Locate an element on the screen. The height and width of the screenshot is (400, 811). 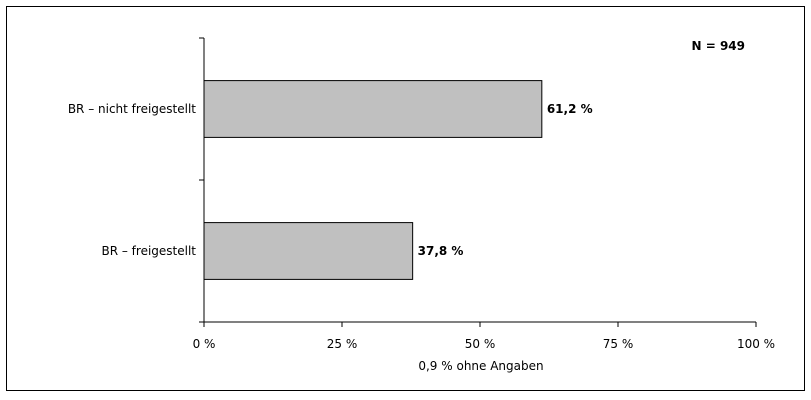
x-tick-label: 50 % is located at coordinates (480, 344).